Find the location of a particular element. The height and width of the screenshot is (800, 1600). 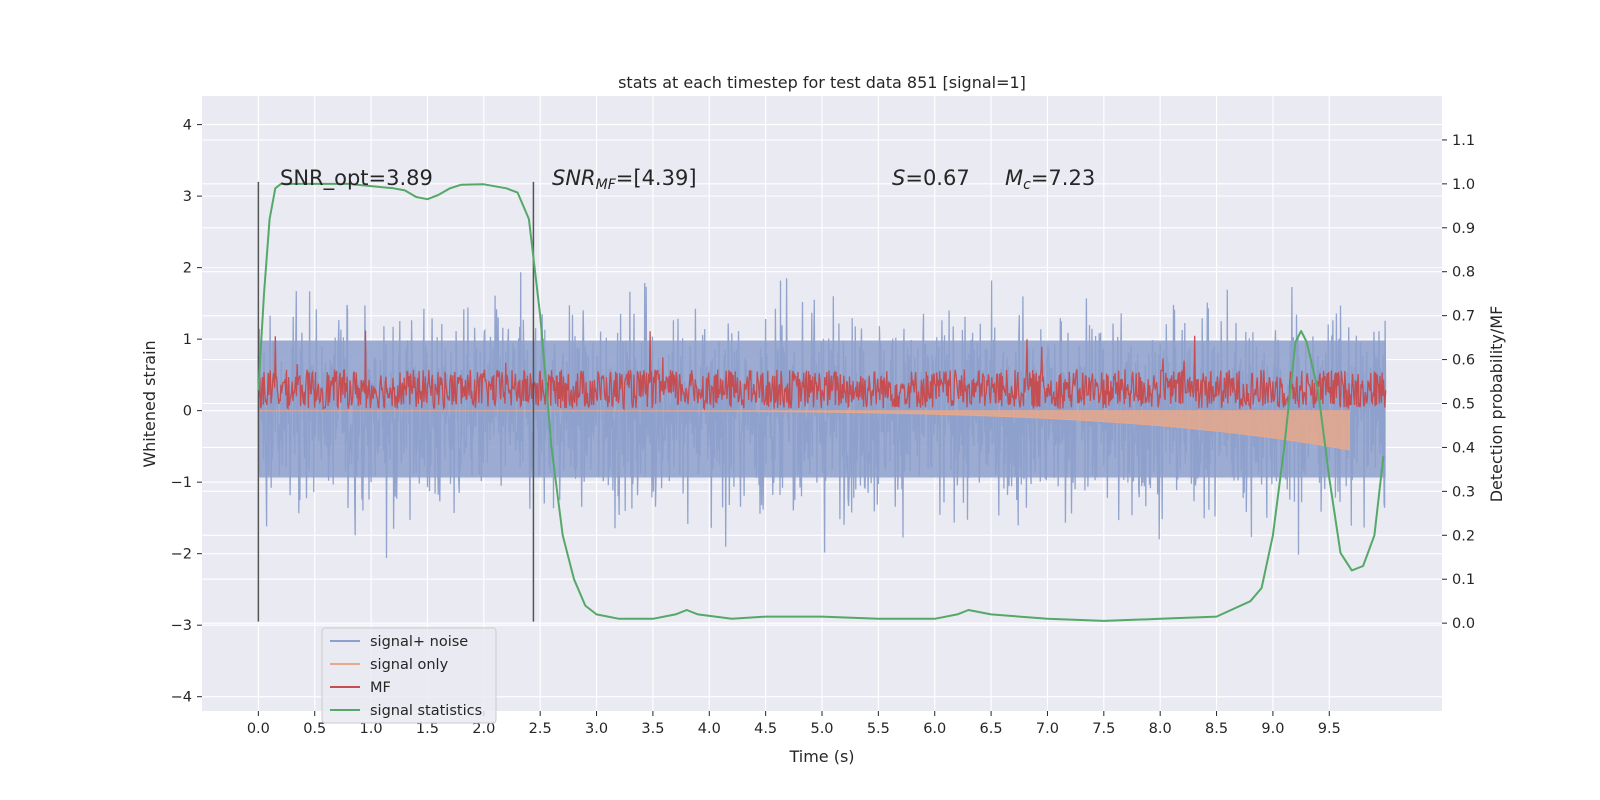

annotation-mc-label: M is located at coordinates (1014, 178).